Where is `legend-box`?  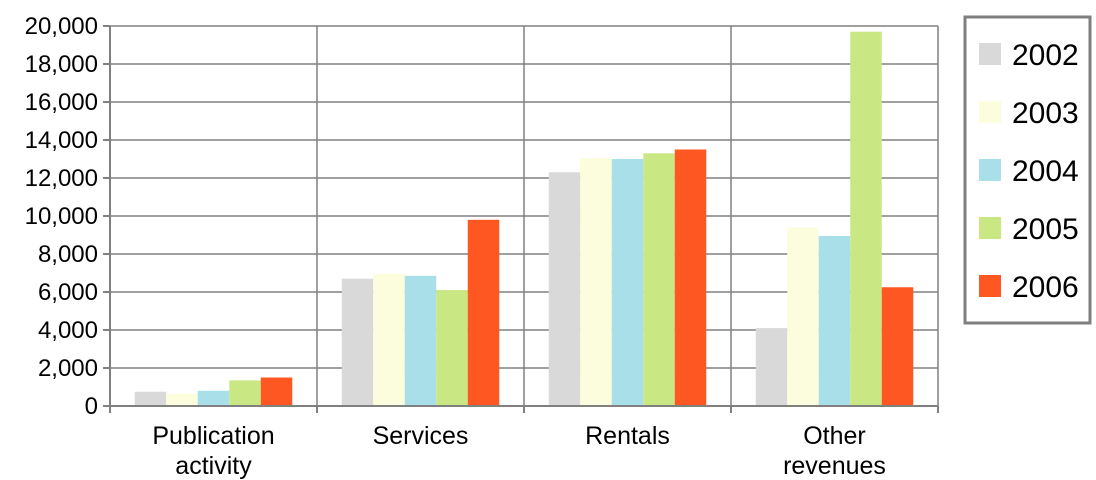
legend-box is located at coordinates (1027, 170).